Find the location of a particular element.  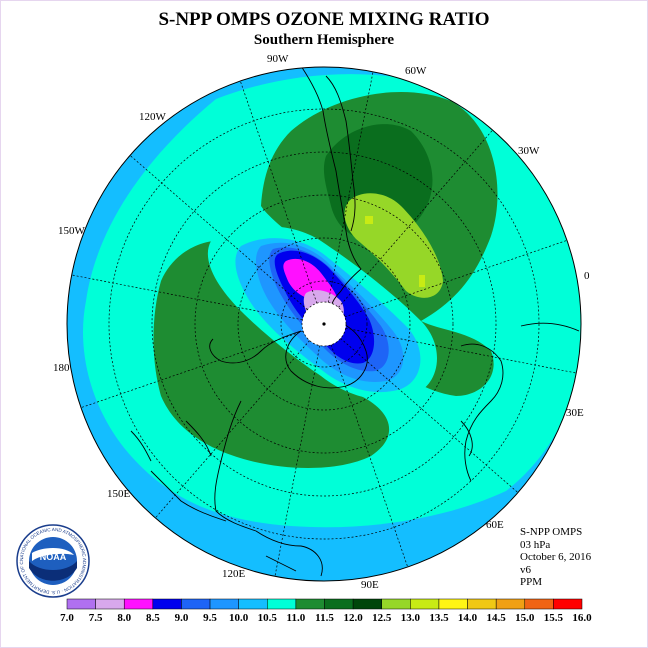

lon-label-60w: 60W is located at coordinates (416, 71).